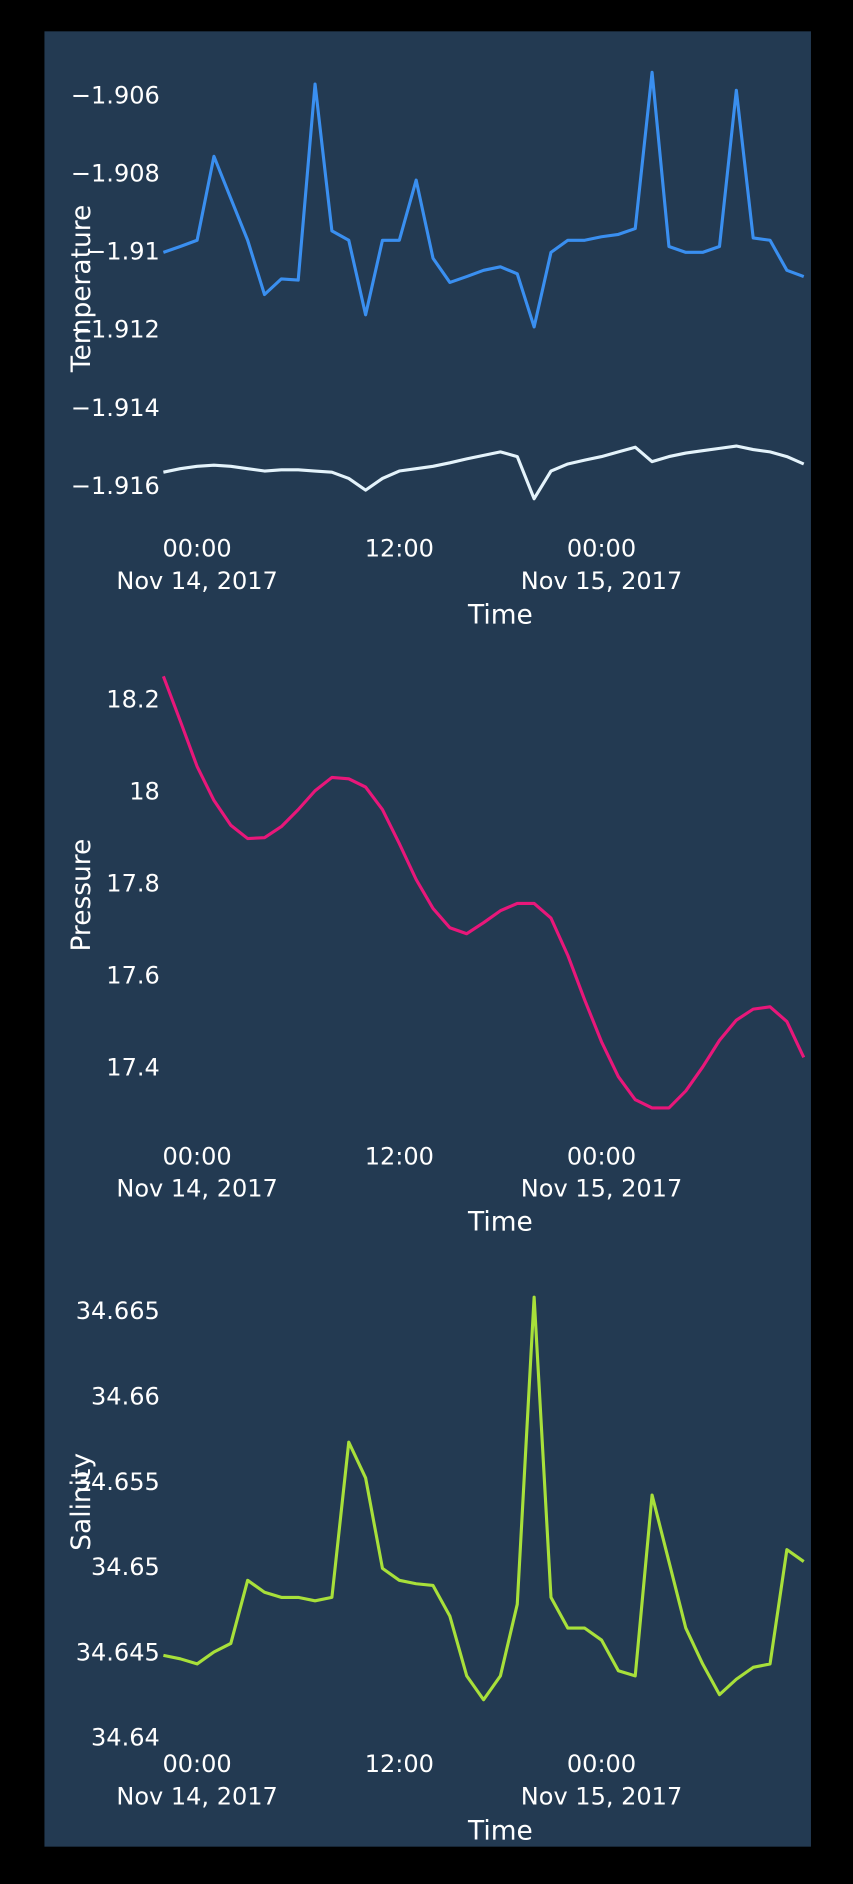 This screenshot has height=1884, width=853. I want to click on y-tick-label: 17.6, so click(132, 976).